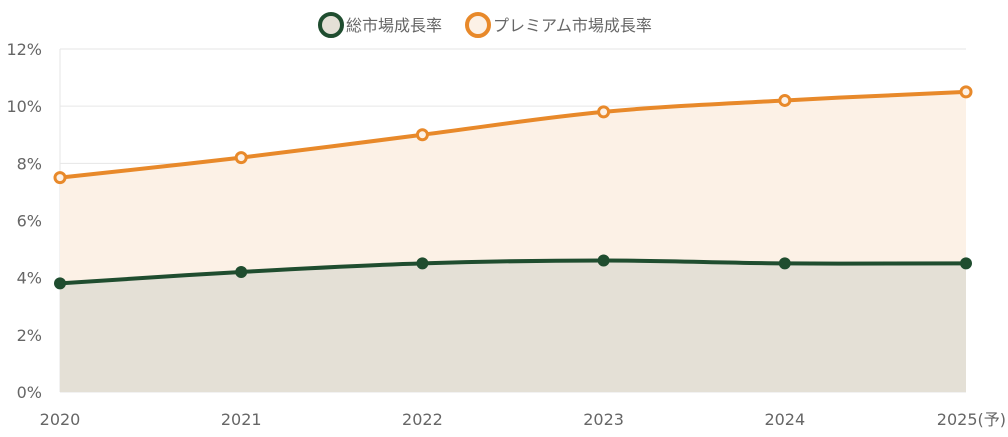 The width and height of the screenshot is (1008, 437). I want to click on legend-marker-total, so click(331, 25).